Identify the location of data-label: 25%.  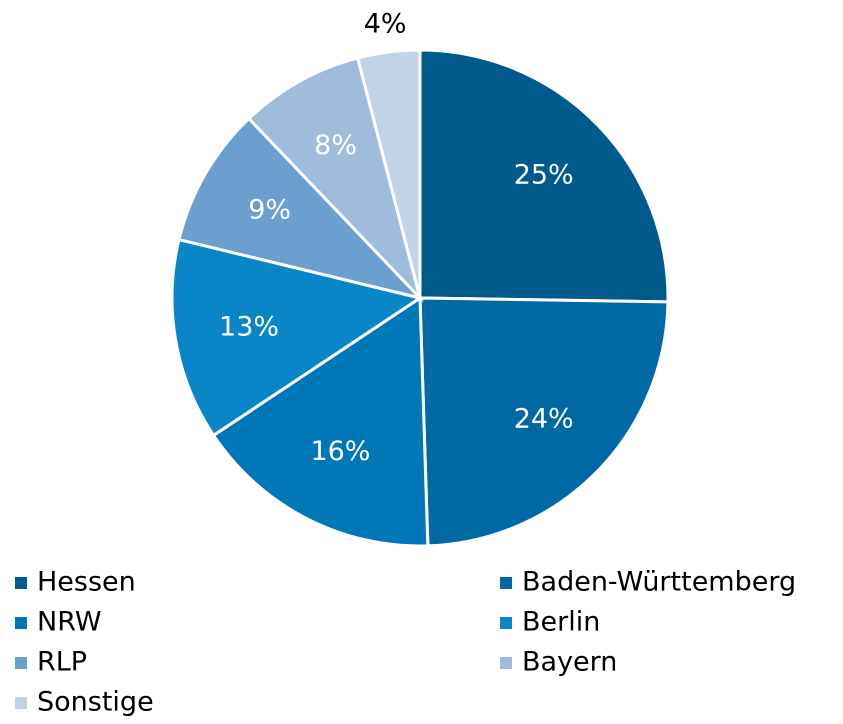
(544, 175).